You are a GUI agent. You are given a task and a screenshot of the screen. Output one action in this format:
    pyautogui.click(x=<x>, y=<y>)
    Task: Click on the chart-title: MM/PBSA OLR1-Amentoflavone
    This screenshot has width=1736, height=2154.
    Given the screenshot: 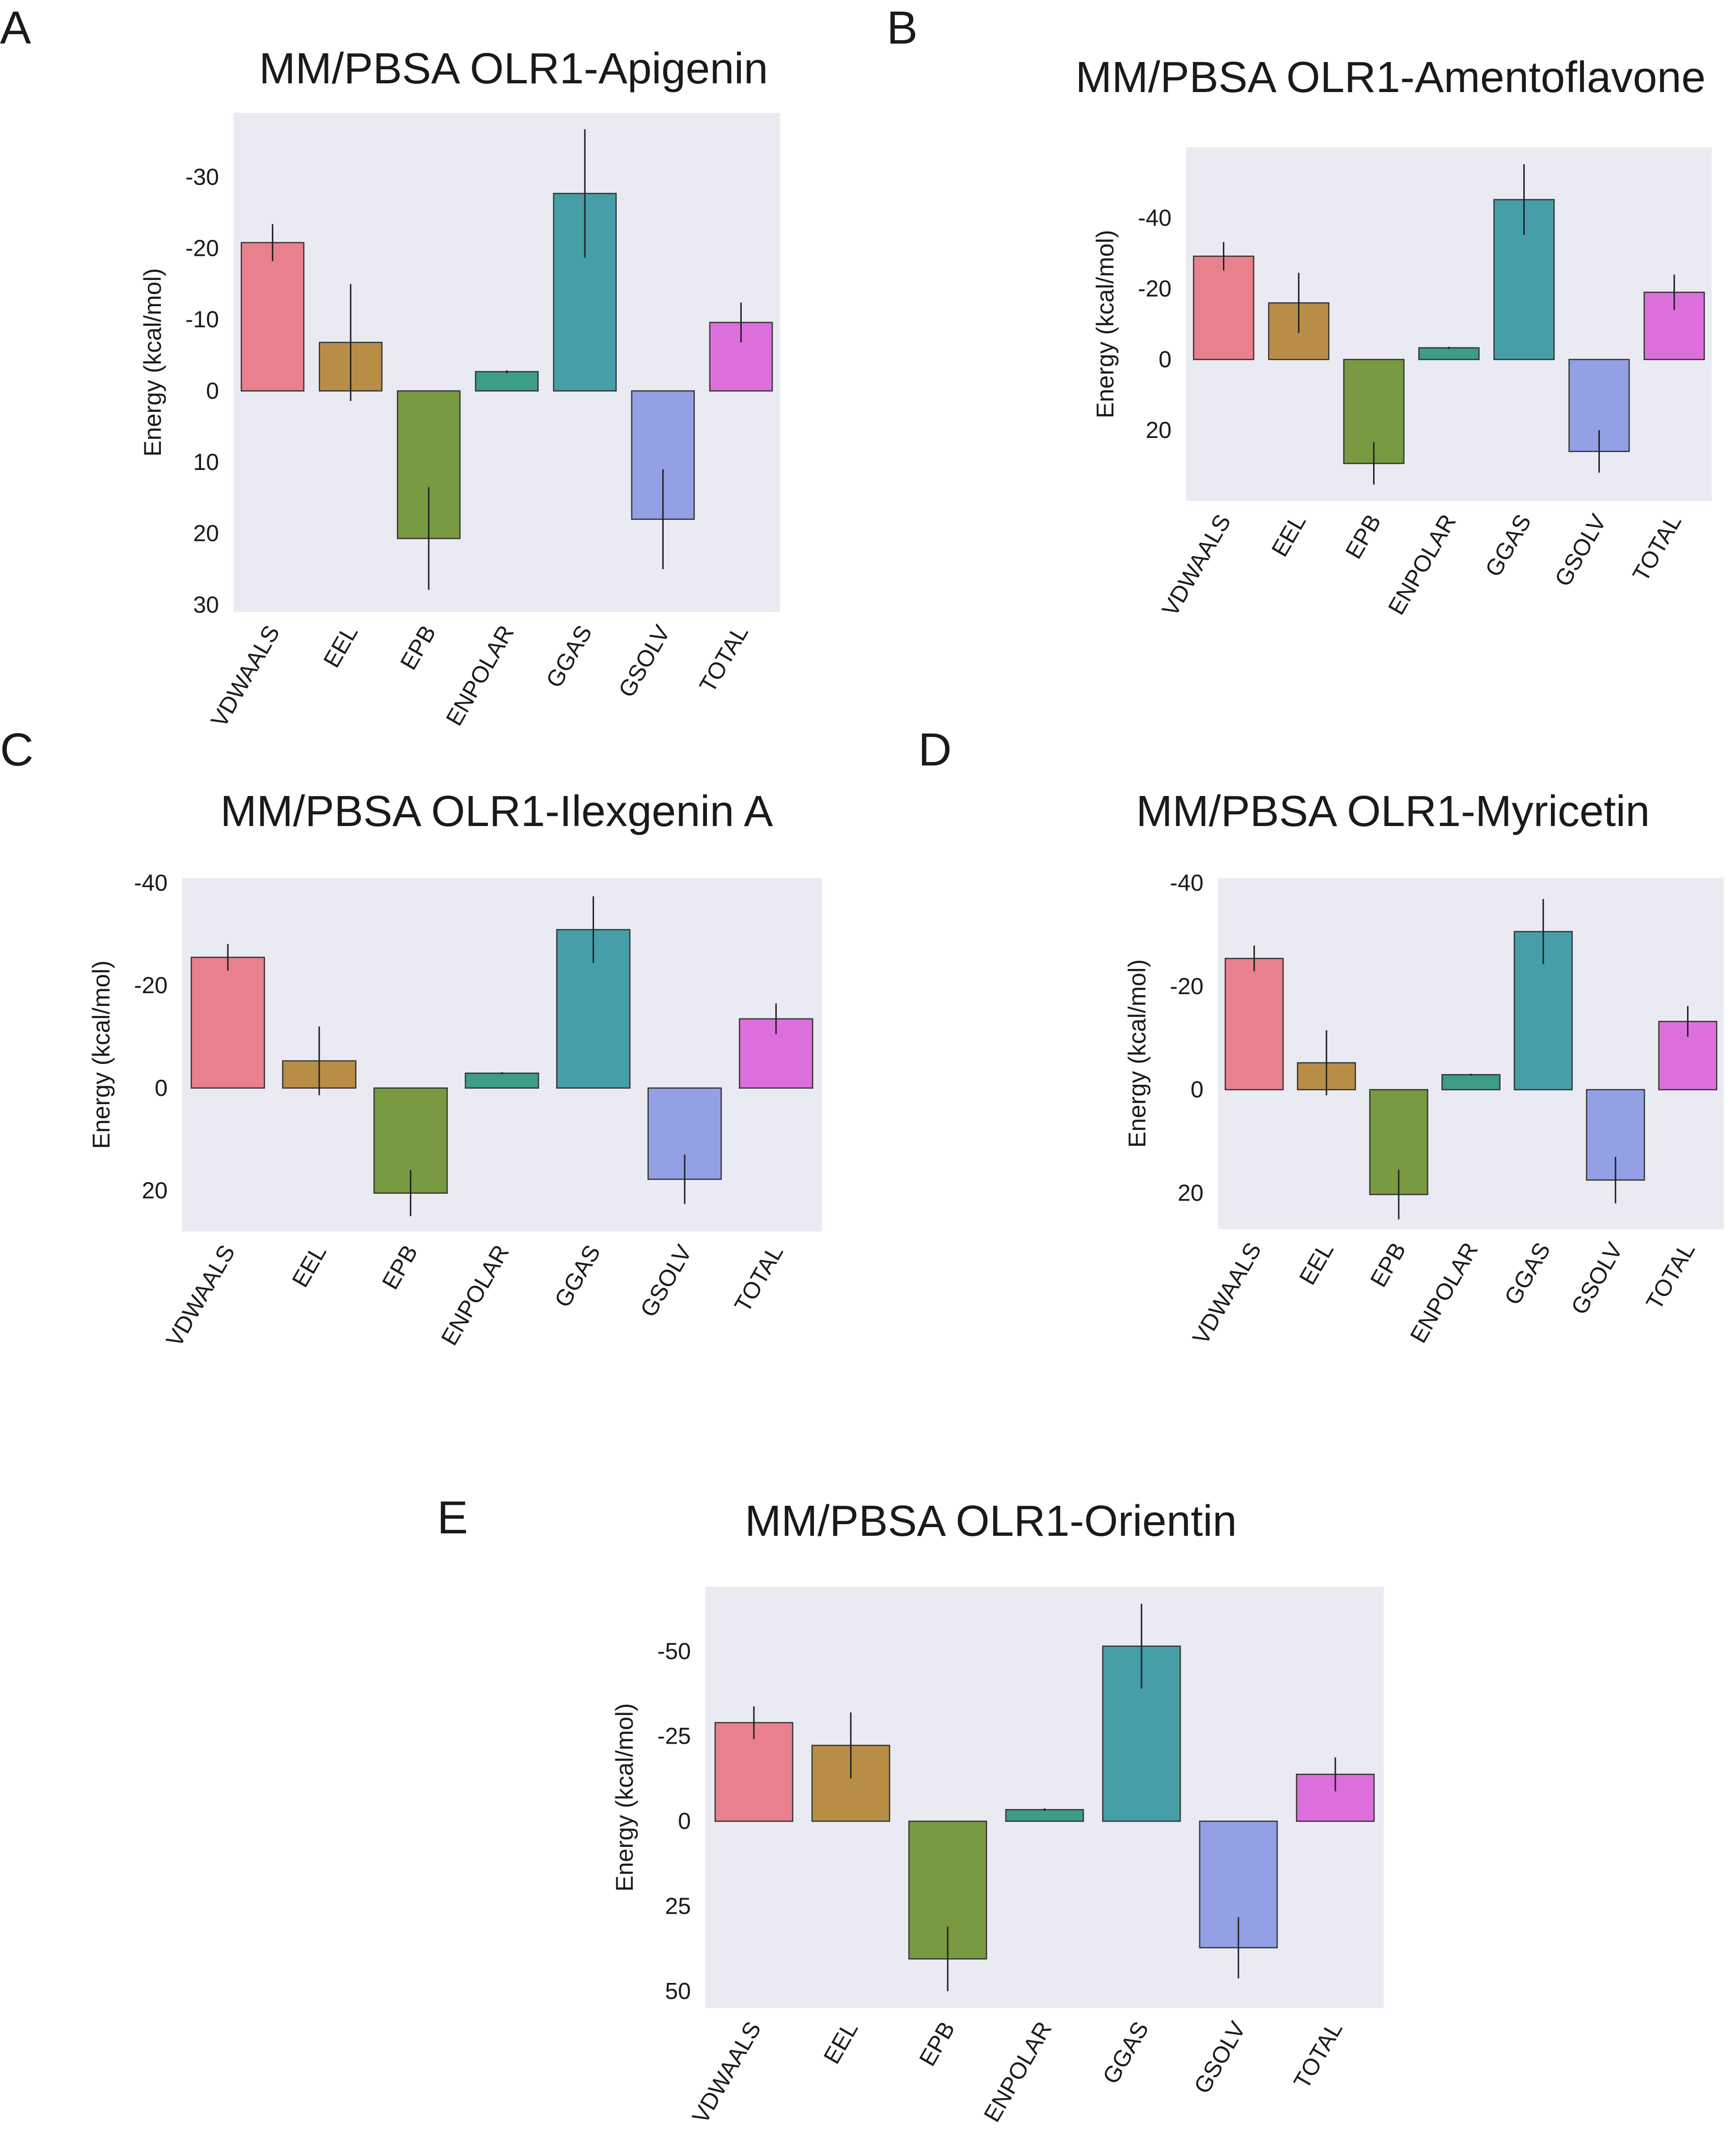 What is the action you would take?
    pyautogui.click(x=1391, y=78)
    